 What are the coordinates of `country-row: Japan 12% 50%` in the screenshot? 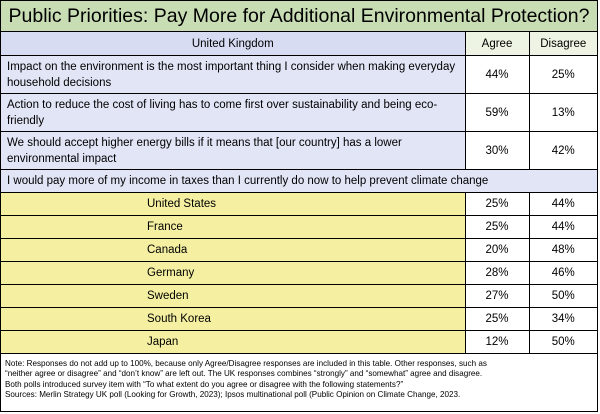 It's located at (299, 342).